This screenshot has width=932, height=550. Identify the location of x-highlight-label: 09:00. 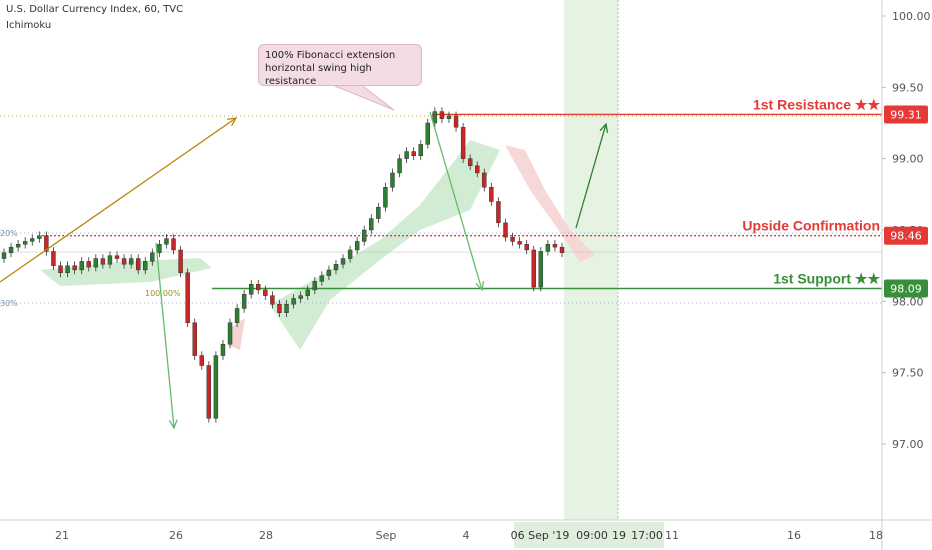
(592, 535).